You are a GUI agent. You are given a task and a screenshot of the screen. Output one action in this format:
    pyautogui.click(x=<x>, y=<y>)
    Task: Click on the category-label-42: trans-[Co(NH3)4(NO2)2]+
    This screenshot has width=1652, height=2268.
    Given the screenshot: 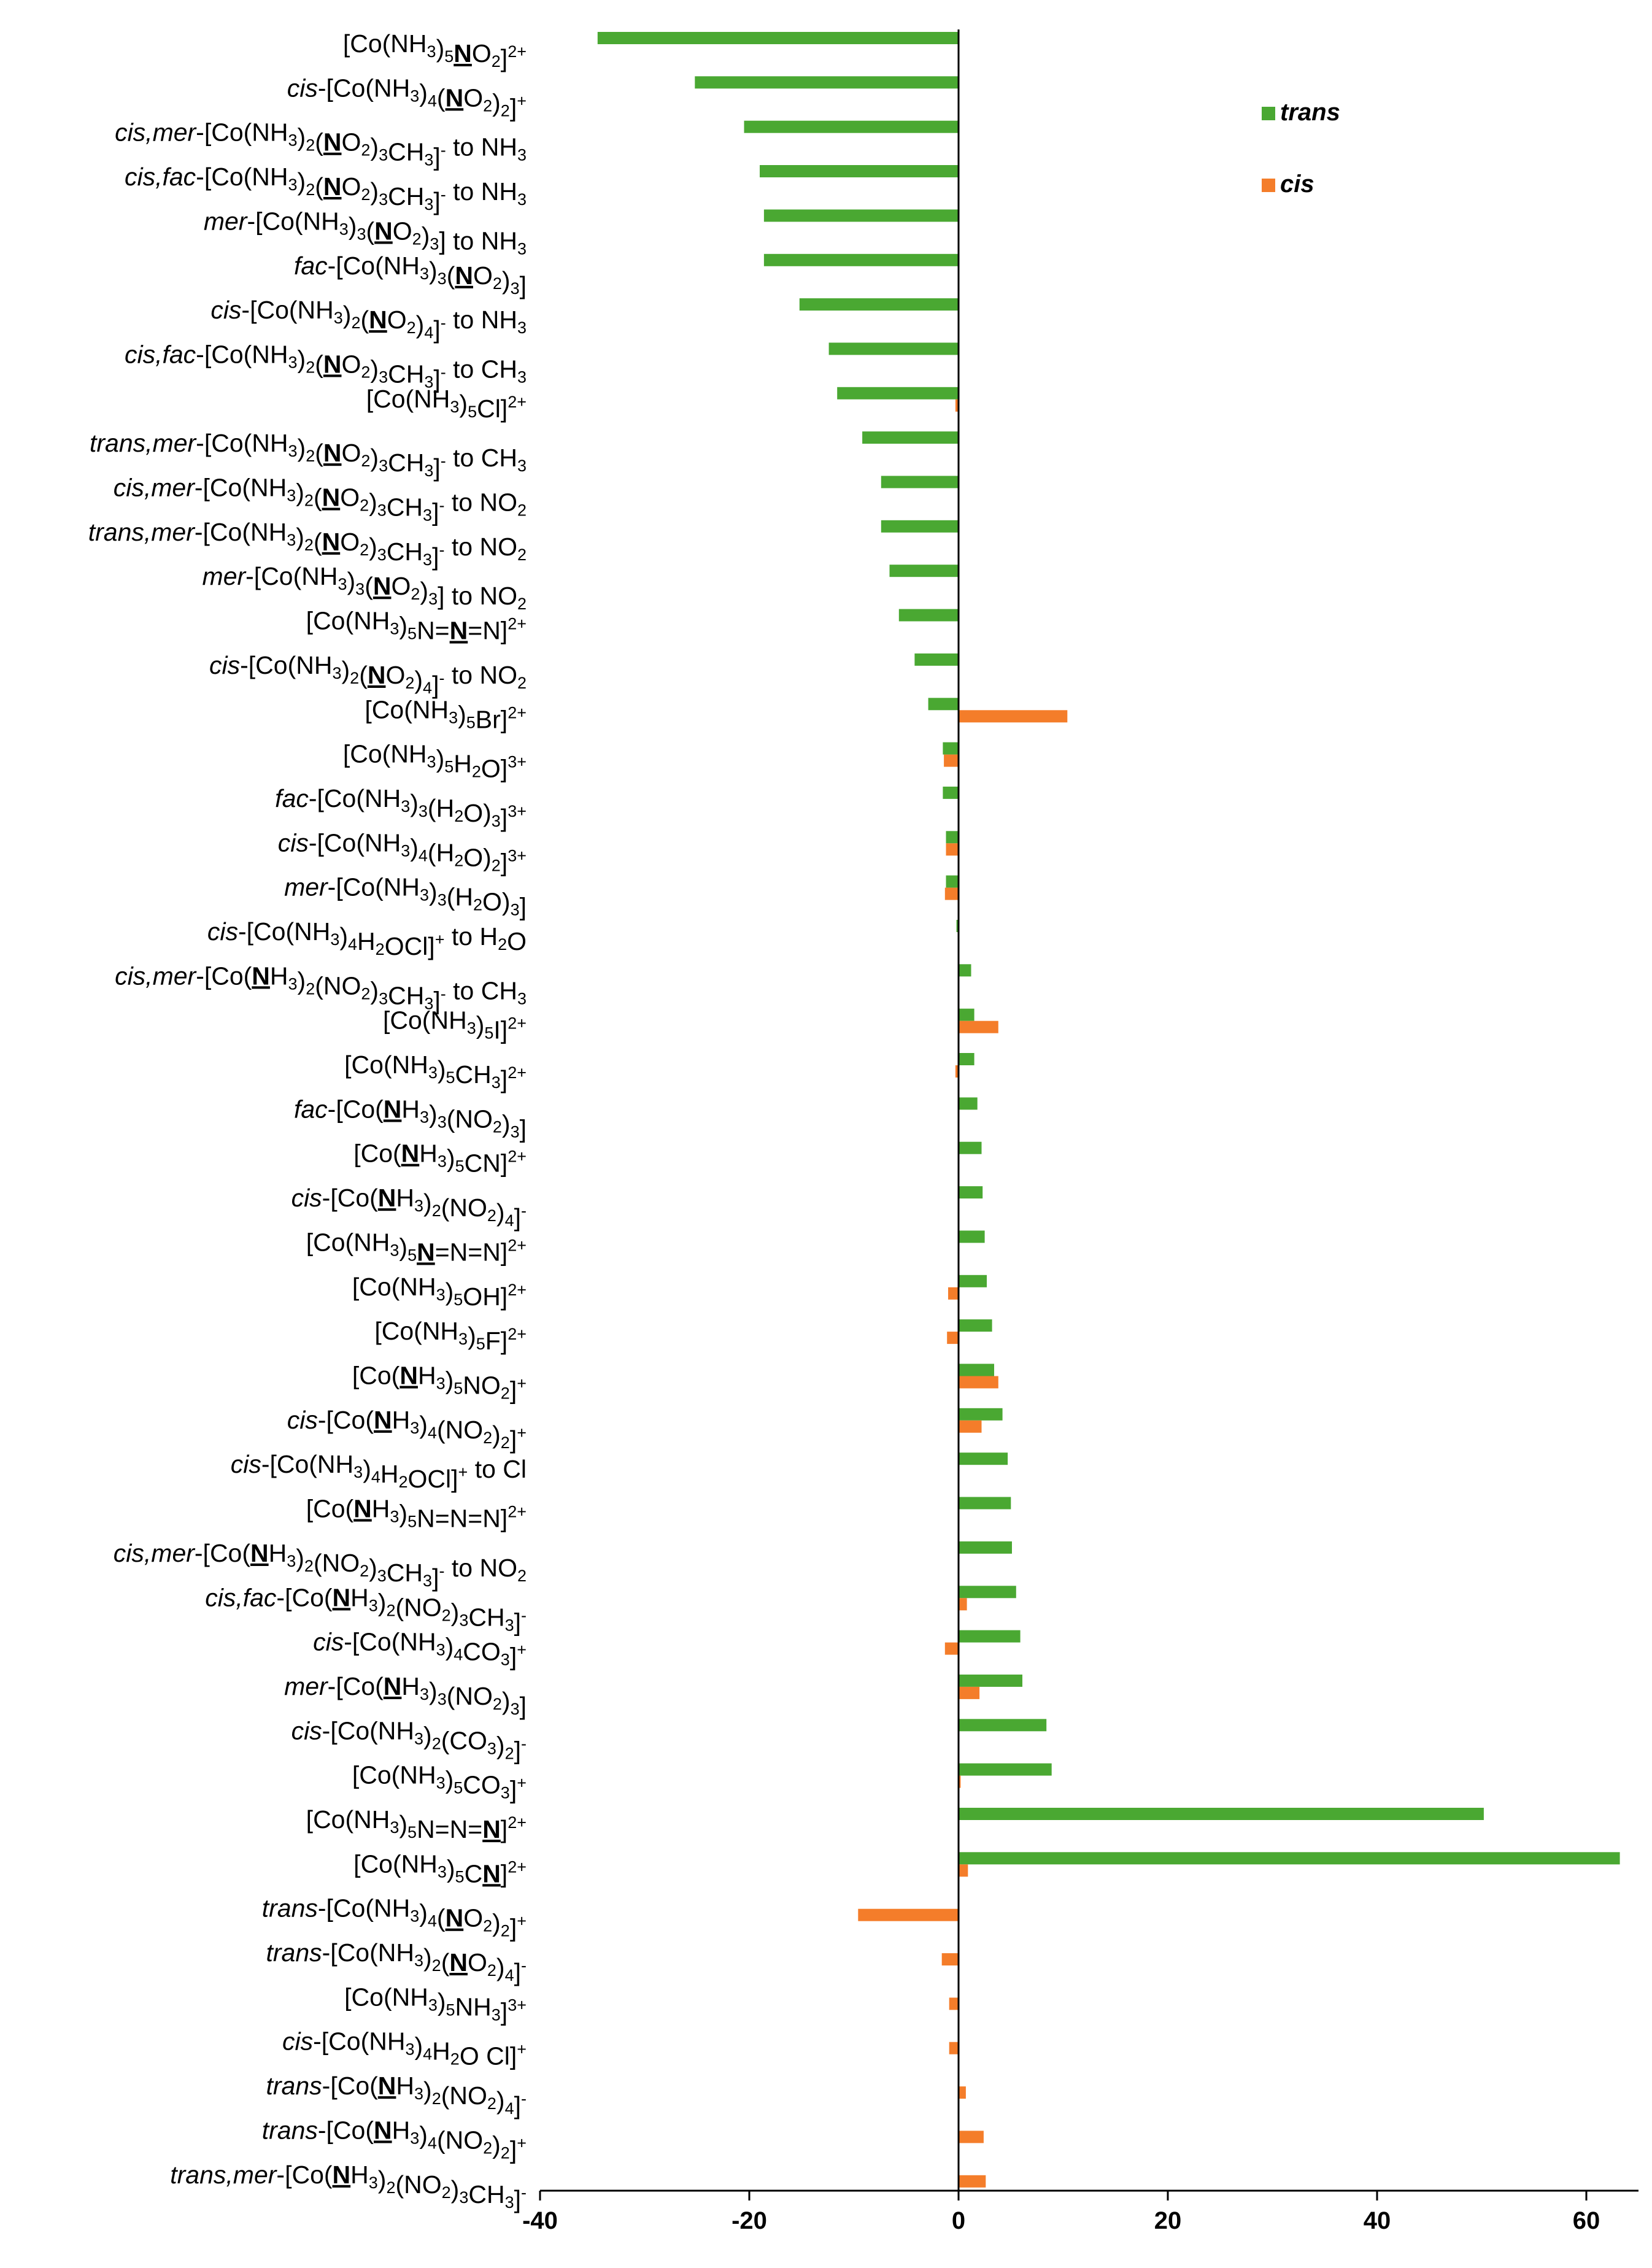 What is the action you would take?
    pyautogui.click(x=394, y=1918)
    